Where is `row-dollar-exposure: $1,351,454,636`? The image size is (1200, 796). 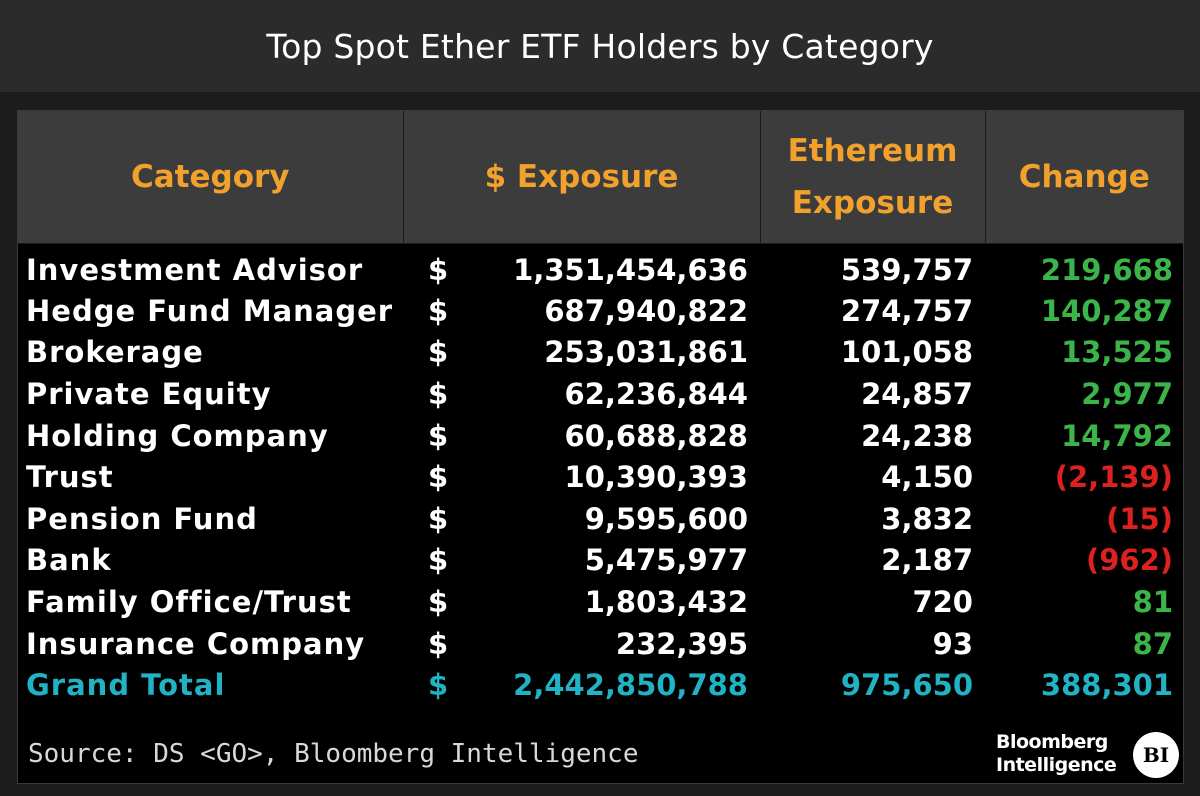 row-dollar-exposure: $1,351,454,636 is located at coordinates (581, 266).